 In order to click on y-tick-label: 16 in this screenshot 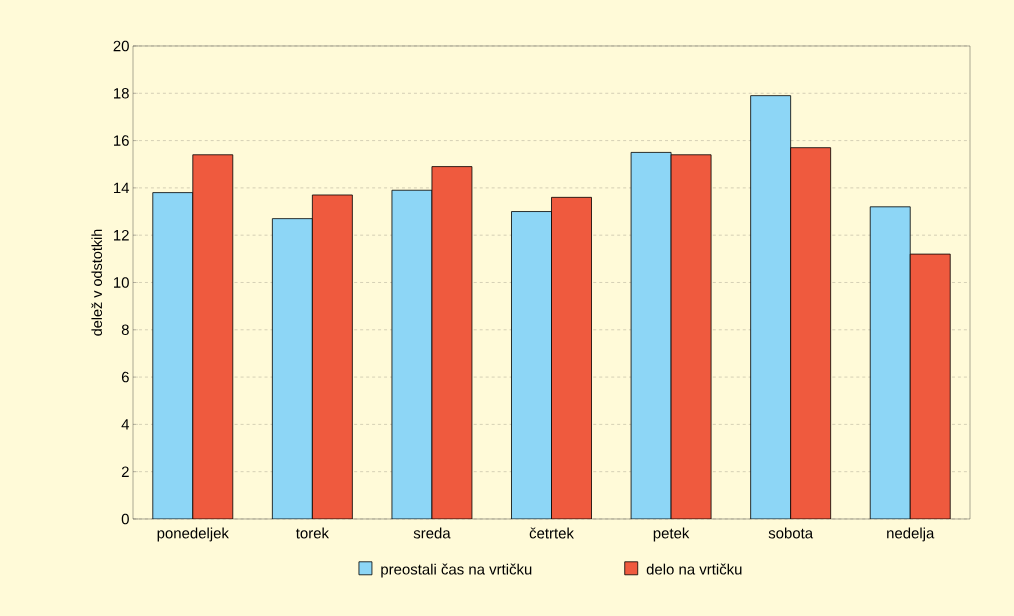, I will do `click(121, 140)`.